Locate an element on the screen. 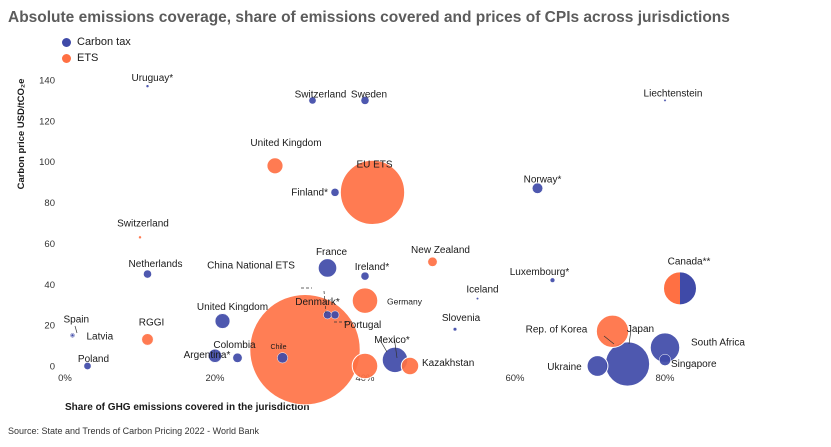  bubble-ets-china-national-ets is located at coordinates (305, 349).